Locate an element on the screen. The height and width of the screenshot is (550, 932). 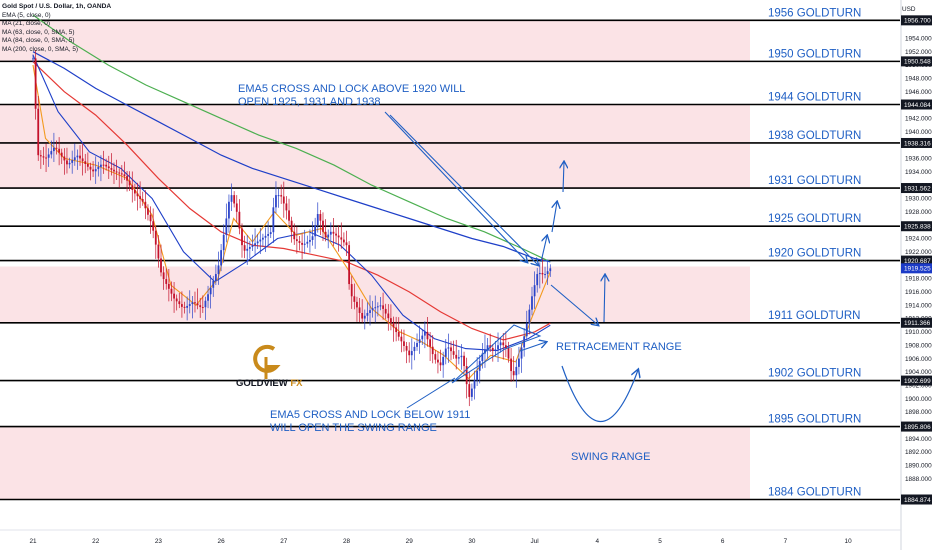
swing-arc is located at coordinates (599, 394).